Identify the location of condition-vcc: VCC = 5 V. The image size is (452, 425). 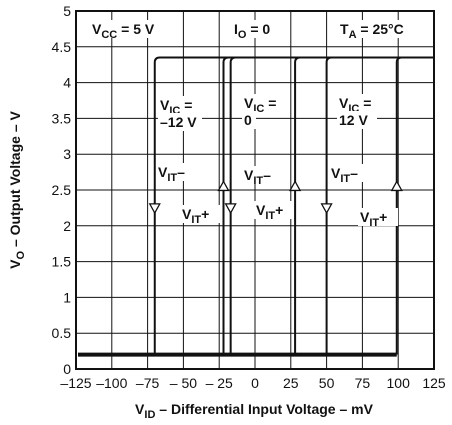
(123, 31).